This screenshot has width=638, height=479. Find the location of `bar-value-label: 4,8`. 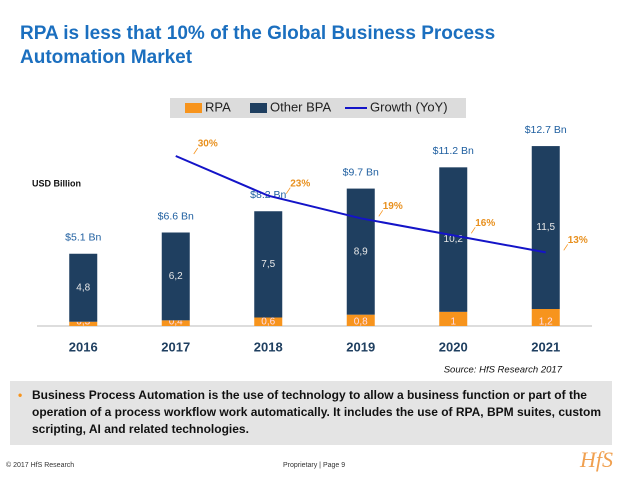

bar-value-label: 4,8 is located at coordinates (83, 287).